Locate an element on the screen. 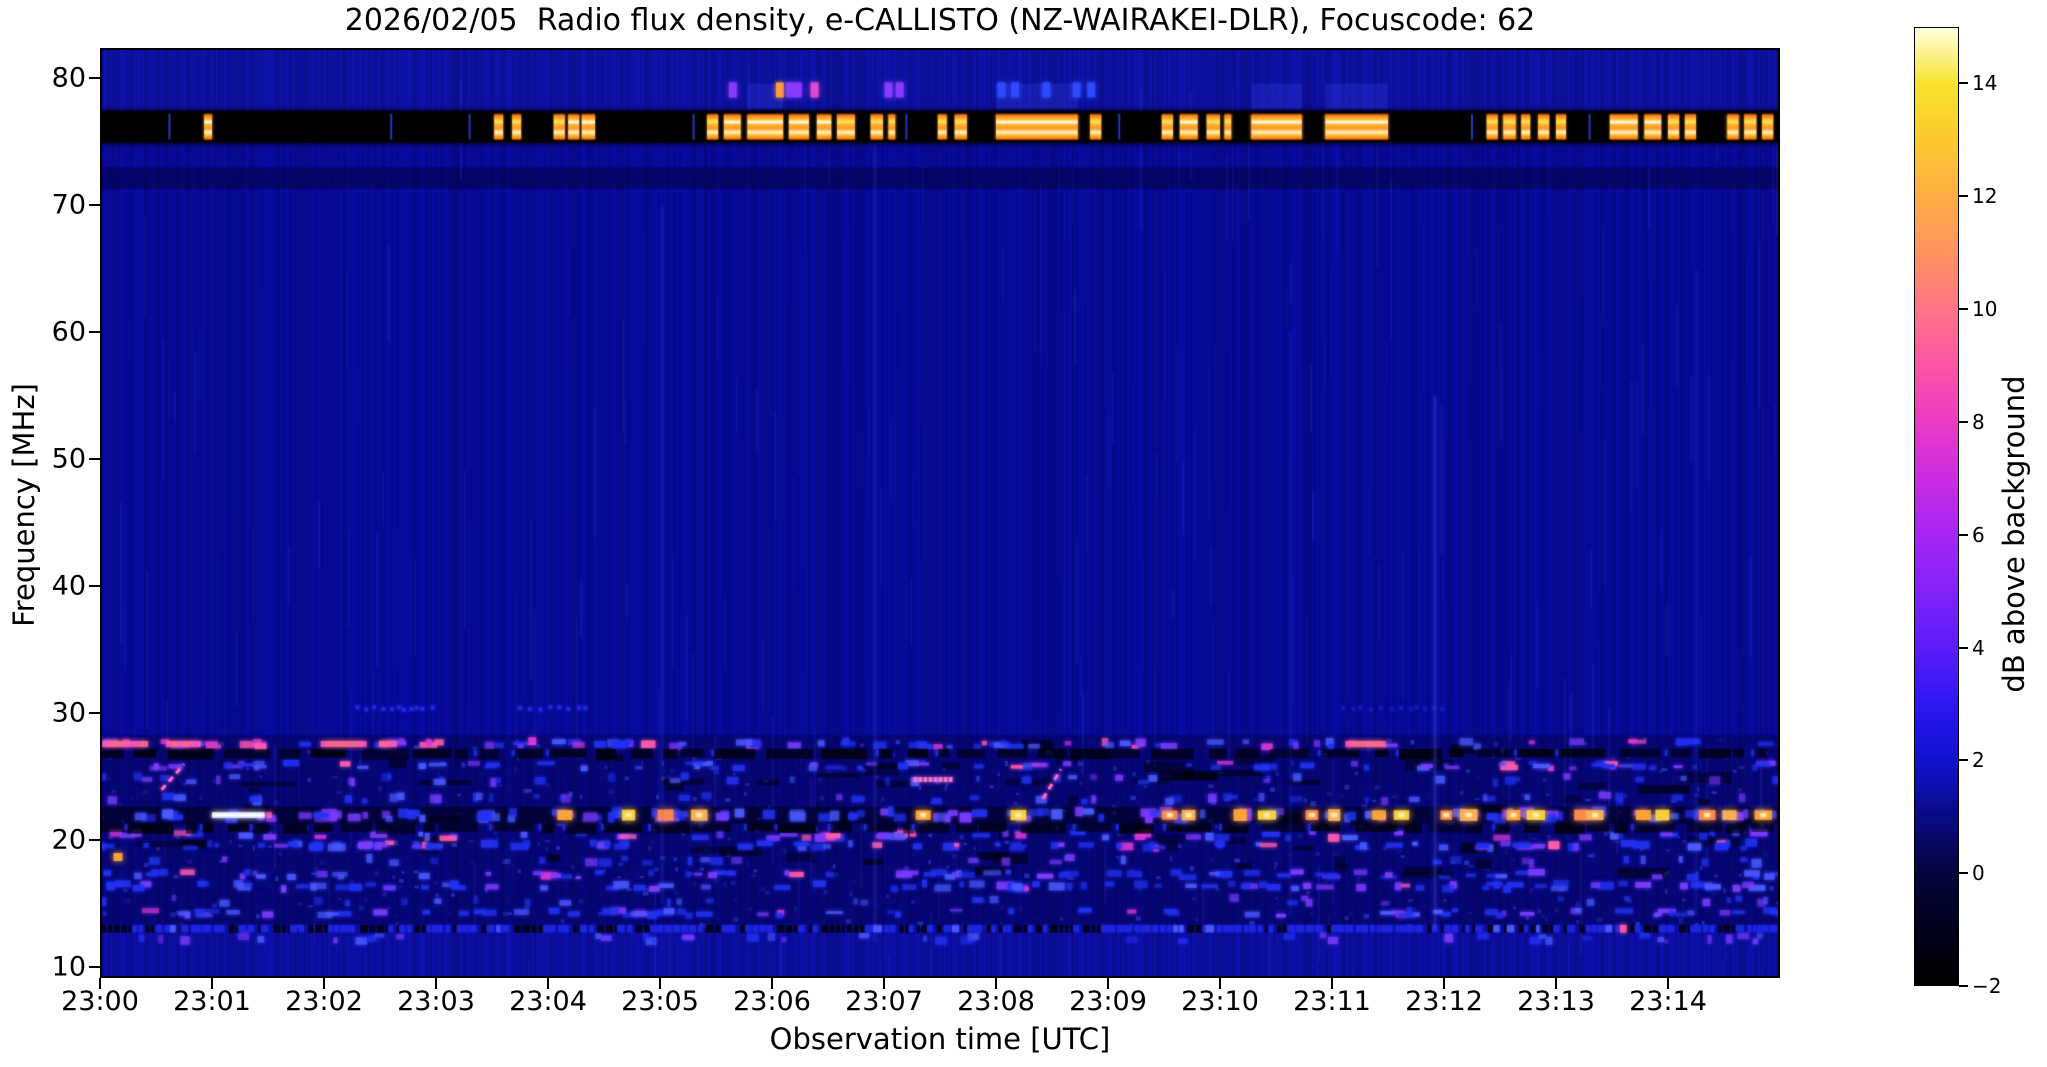 Image resolution: width=2047 pixels, height=1067 pixels. x-tick-label: 23:00 is located at coordinates (100, 1001).